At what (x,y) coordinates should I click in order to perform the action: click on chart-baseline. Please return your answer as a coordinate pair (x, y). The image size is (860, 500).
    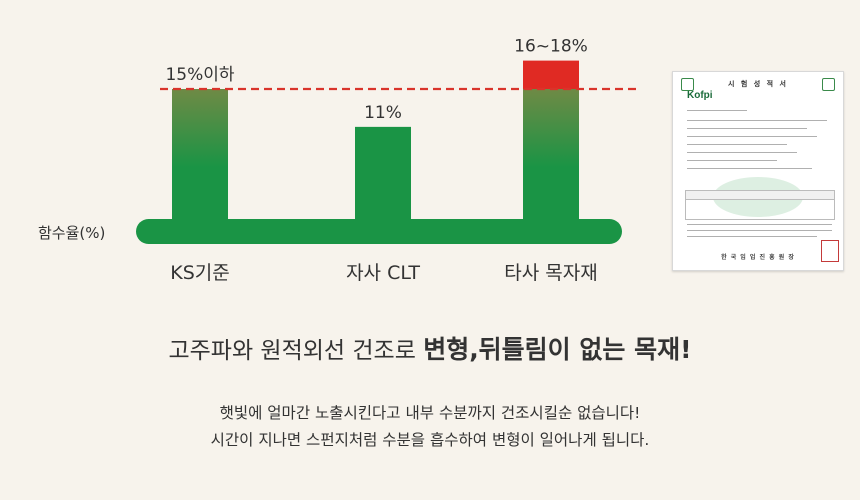
    Looking at the image, I should click on (379, 231).